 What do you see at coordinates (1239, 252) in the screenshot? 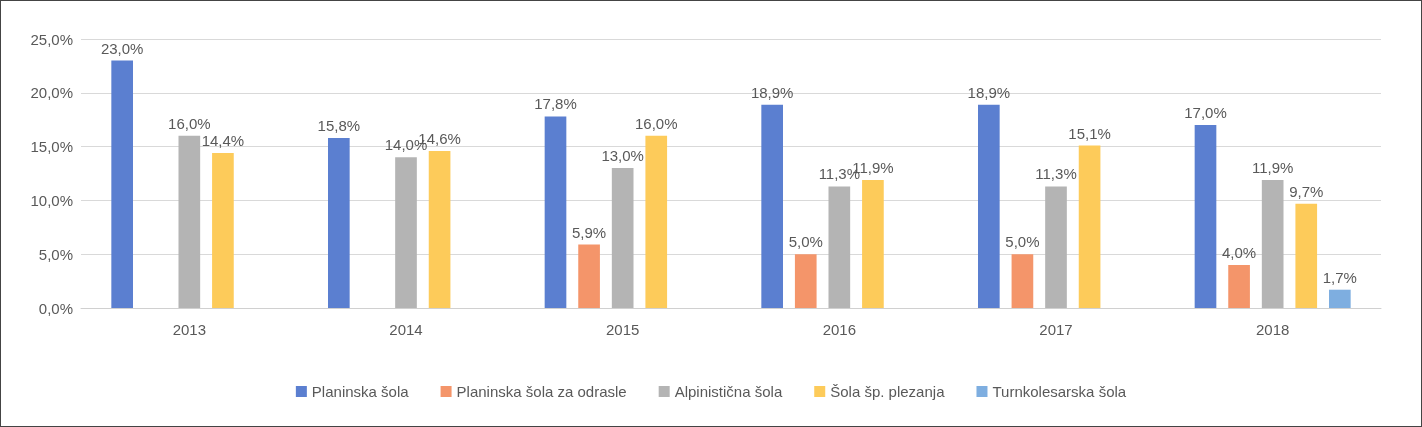
I see `data-label: 4,0%` at bounding box center [1239, 252].